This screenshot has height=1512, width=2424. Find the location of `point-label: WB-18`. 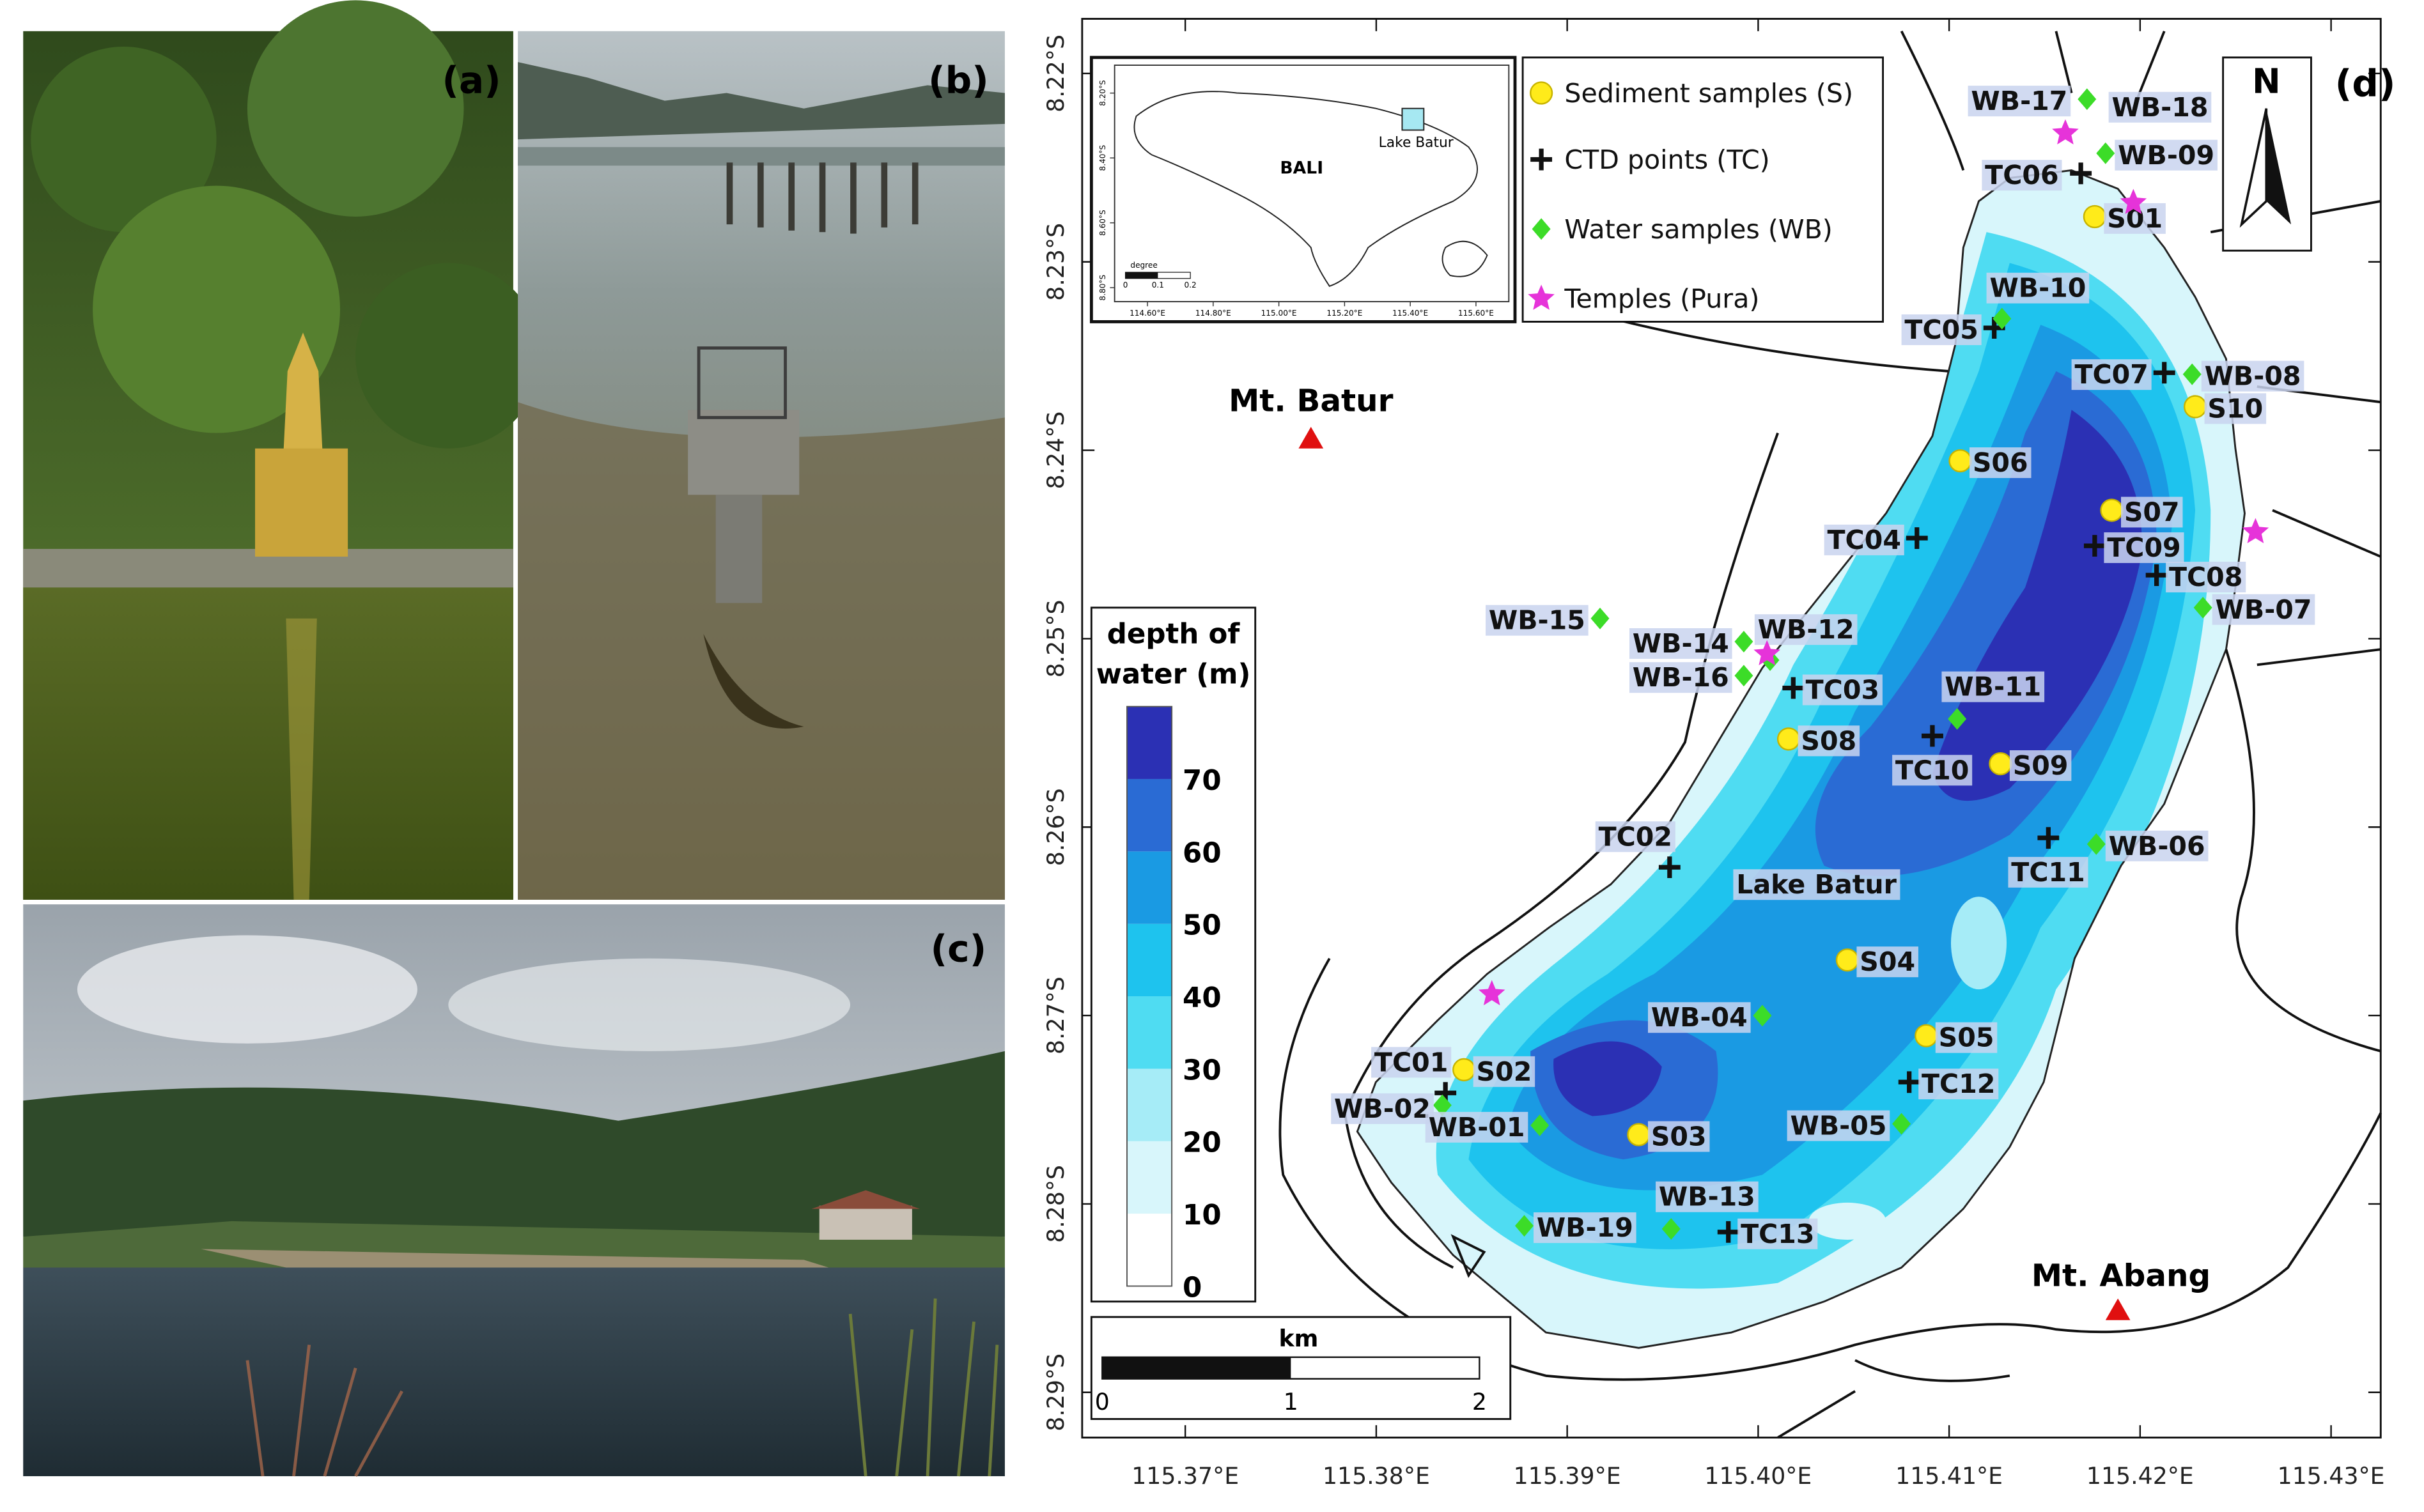

point-label: WB-18 is located at coordinates (2159, 108).